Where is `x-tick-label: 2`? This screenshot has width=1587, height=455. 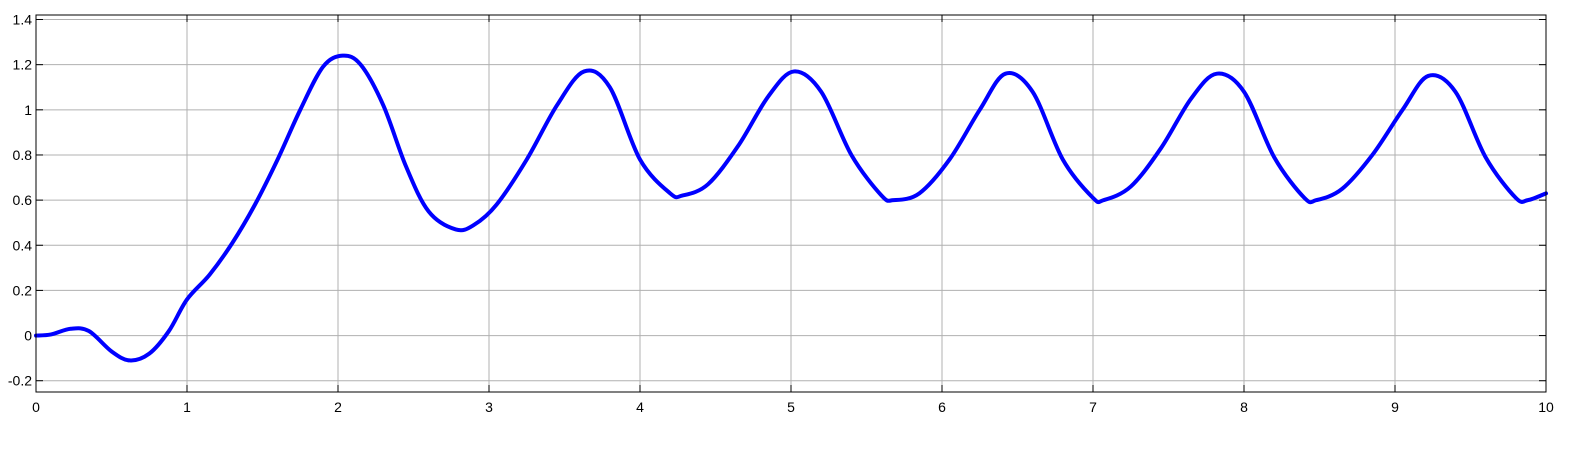 x-tick-label: 2 is located at coordinates (338, 407).